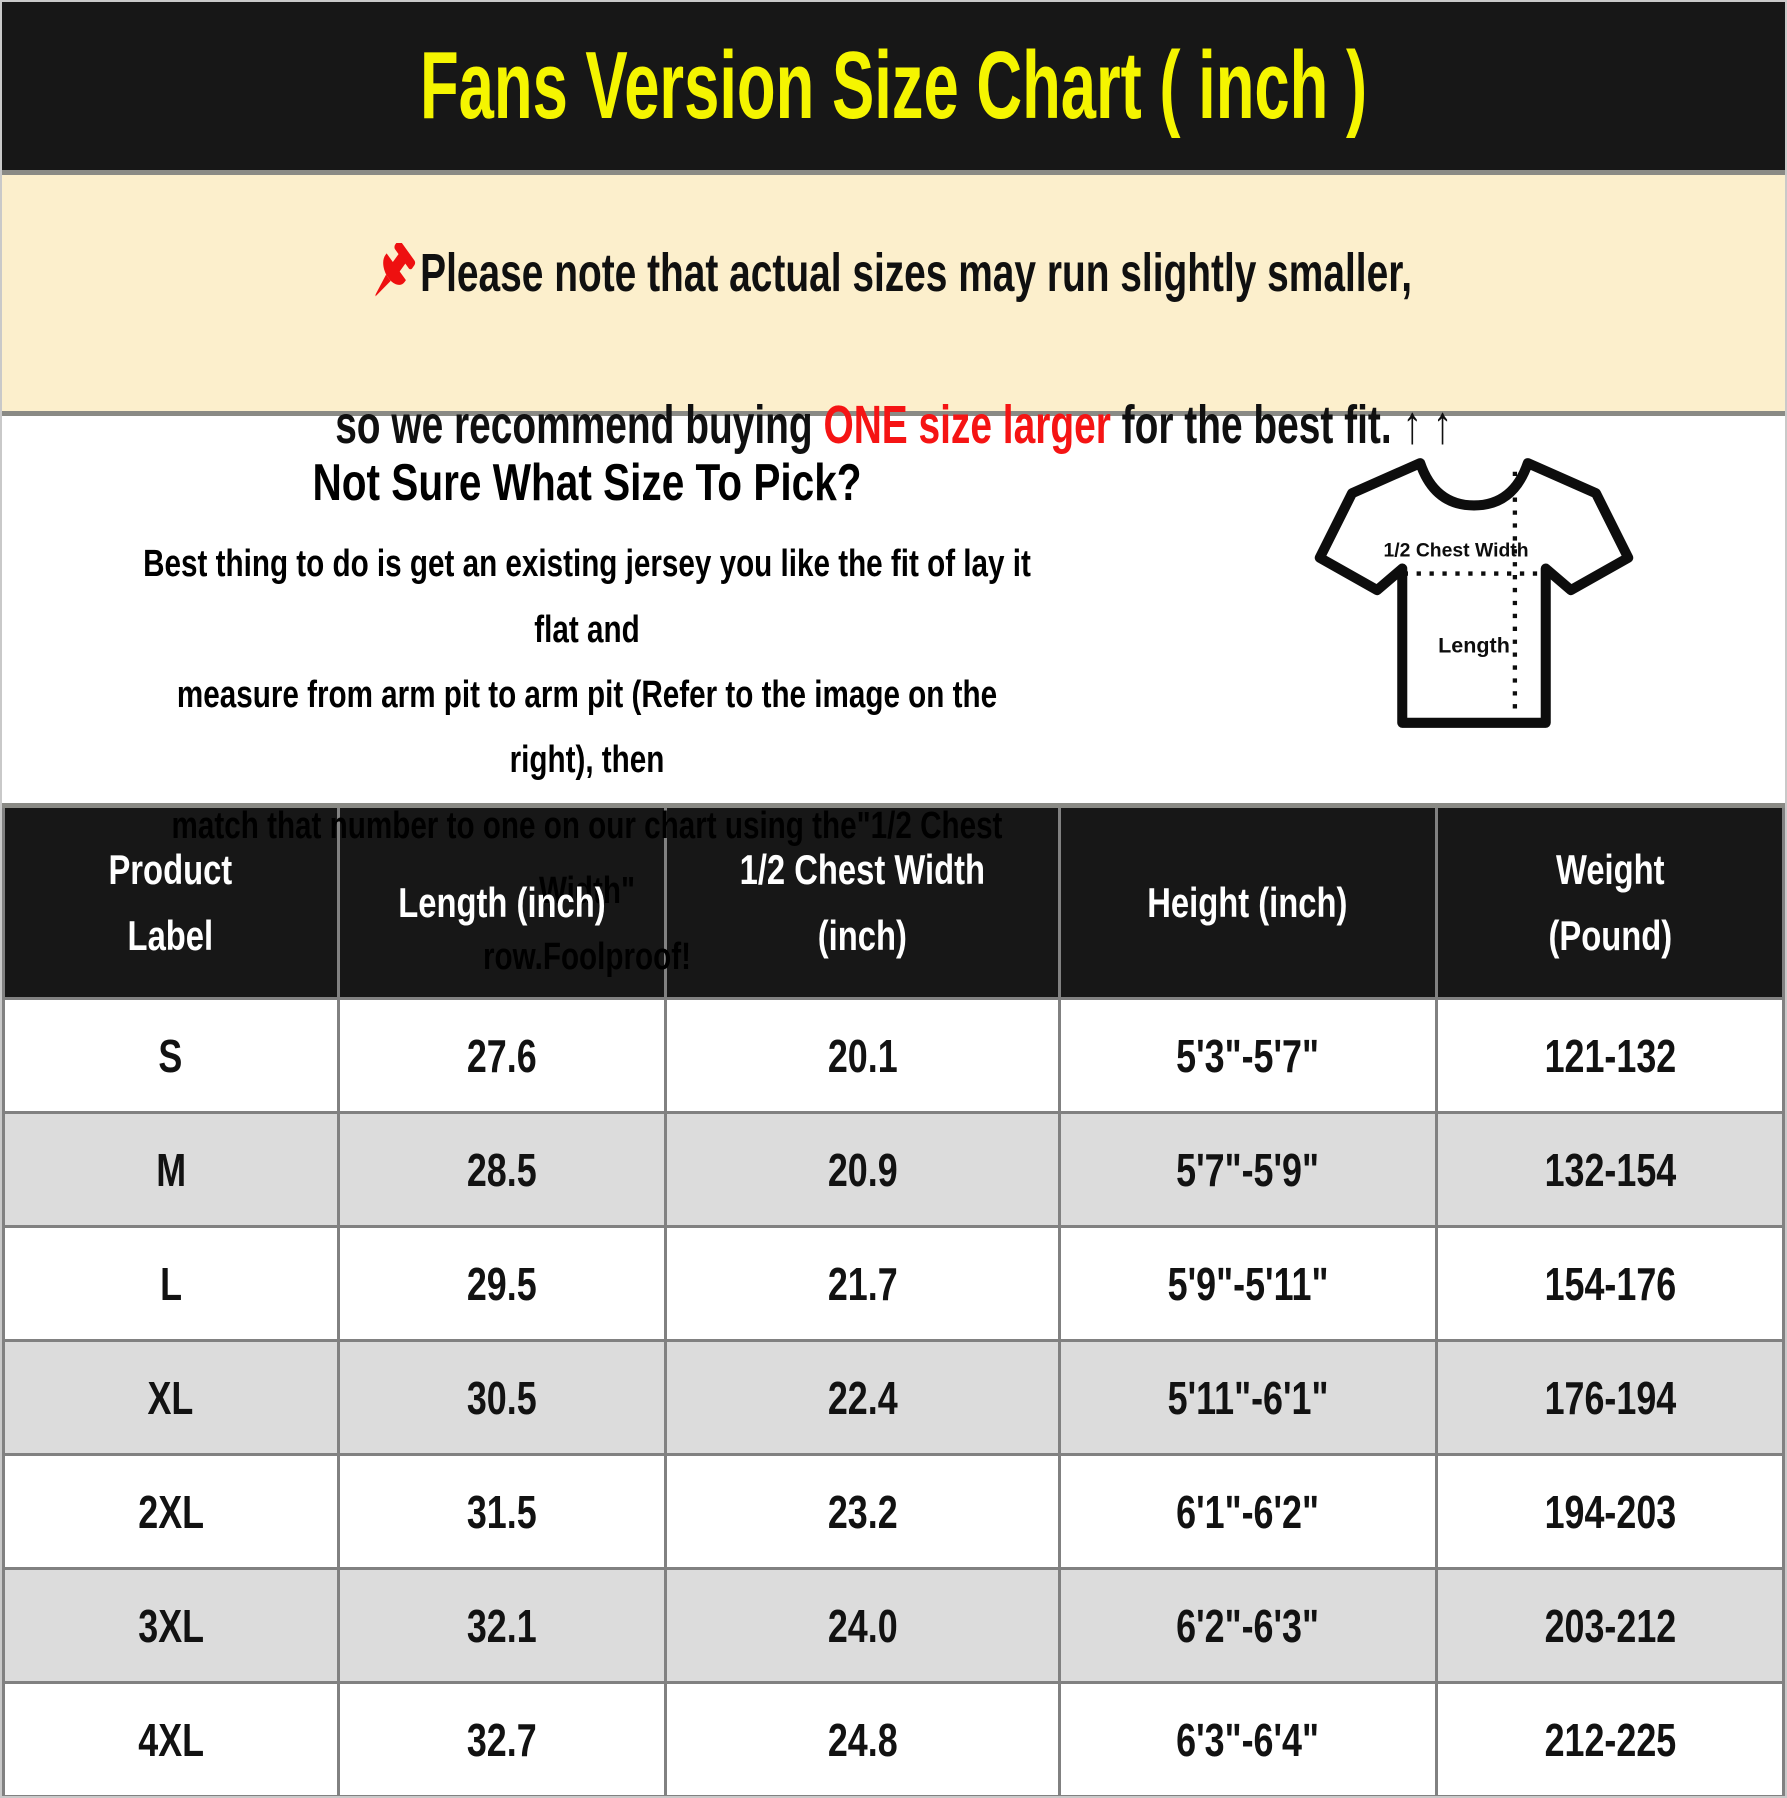  What do you see at coordinates (1609, 1055) in the screenshot?
I see `table-cell: 121-132` at bounding box center [1609, 1055].